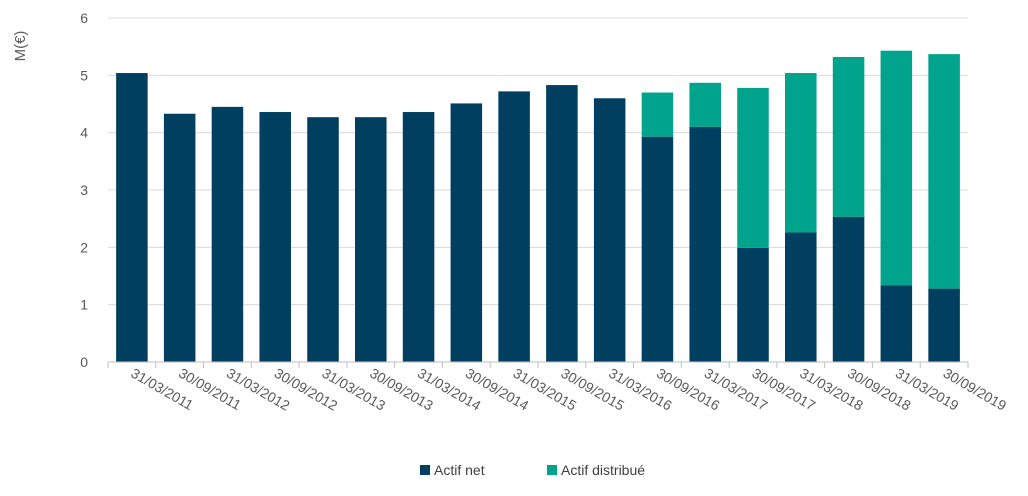 This screenshot has width=1028, height=496. I want to click on legend-label: Actif distribué, so click(603, 470).